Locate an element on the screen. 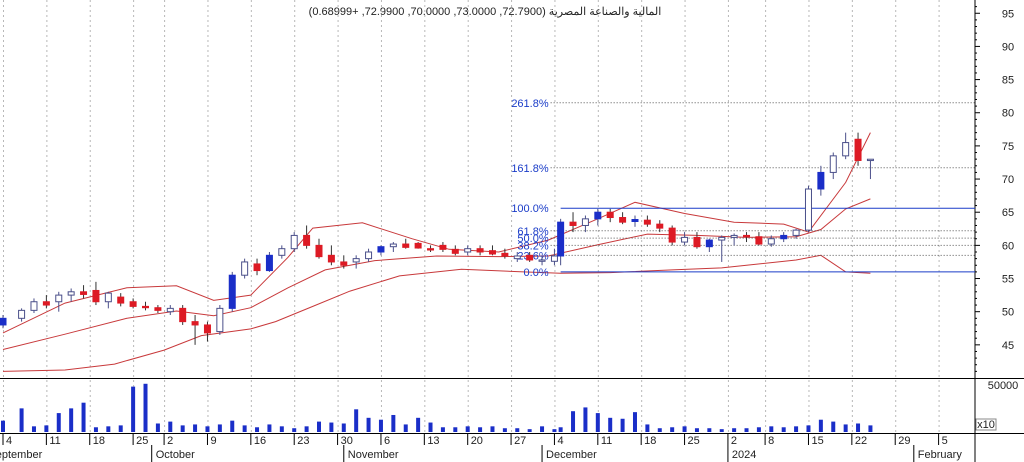 The width and height of the screenshot is (1024, 462). date-tick-label: 13 is located at coordinates (433, 441).